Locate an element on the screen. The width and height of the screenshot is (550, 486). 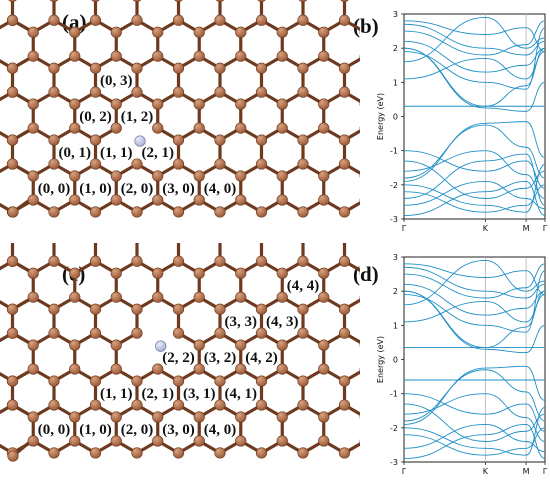
band-structure-d: 3 2 1 0 -1 -2 -3 Γ K M Γ Energy (eV) is located at coordinates (462, 364).